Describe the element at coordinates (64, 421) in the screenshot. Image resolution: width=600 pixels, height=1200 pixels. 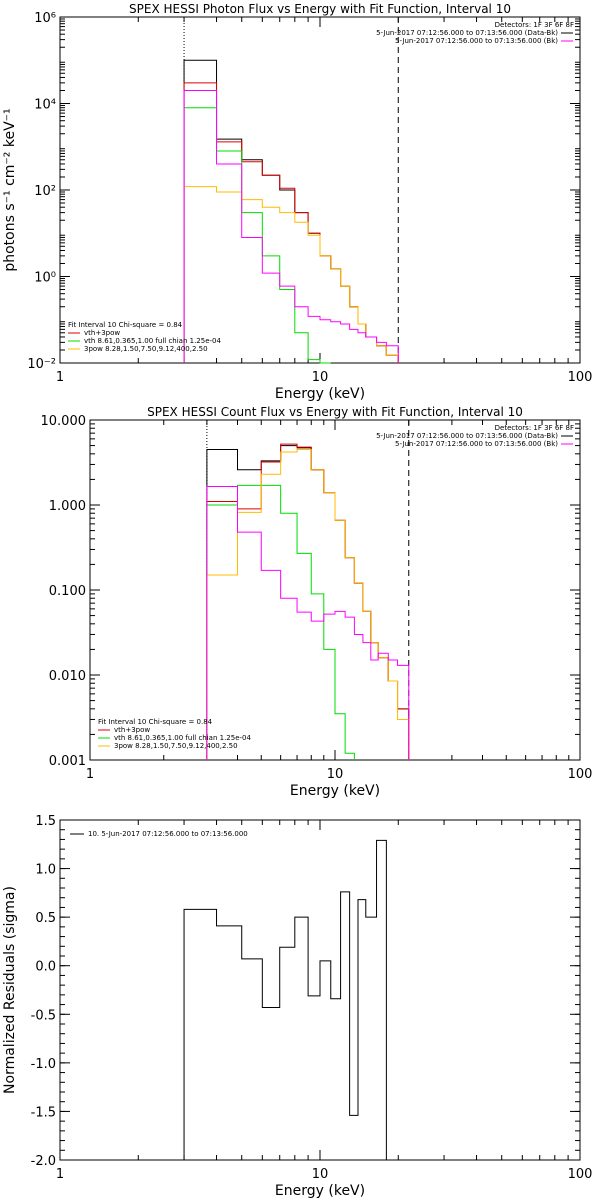
I see `y-tick-label: 10.000` at that location.